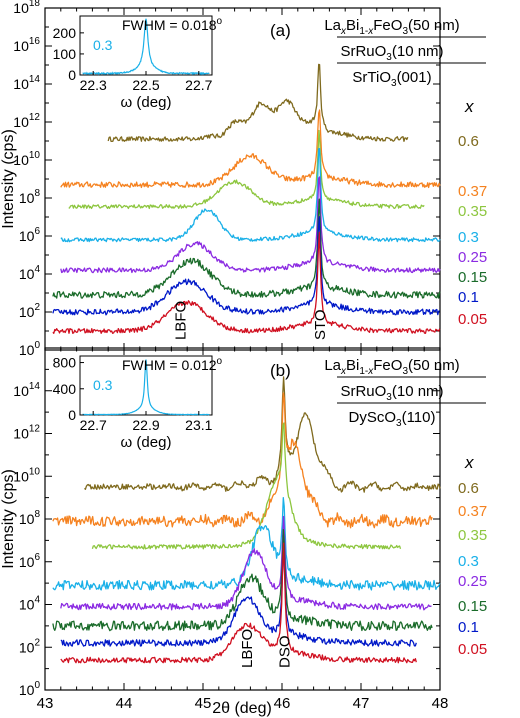  Describe the element at coordinates (145, 425) in the screenshot. I see `inset-x-tick-label: 22.9` at that location.